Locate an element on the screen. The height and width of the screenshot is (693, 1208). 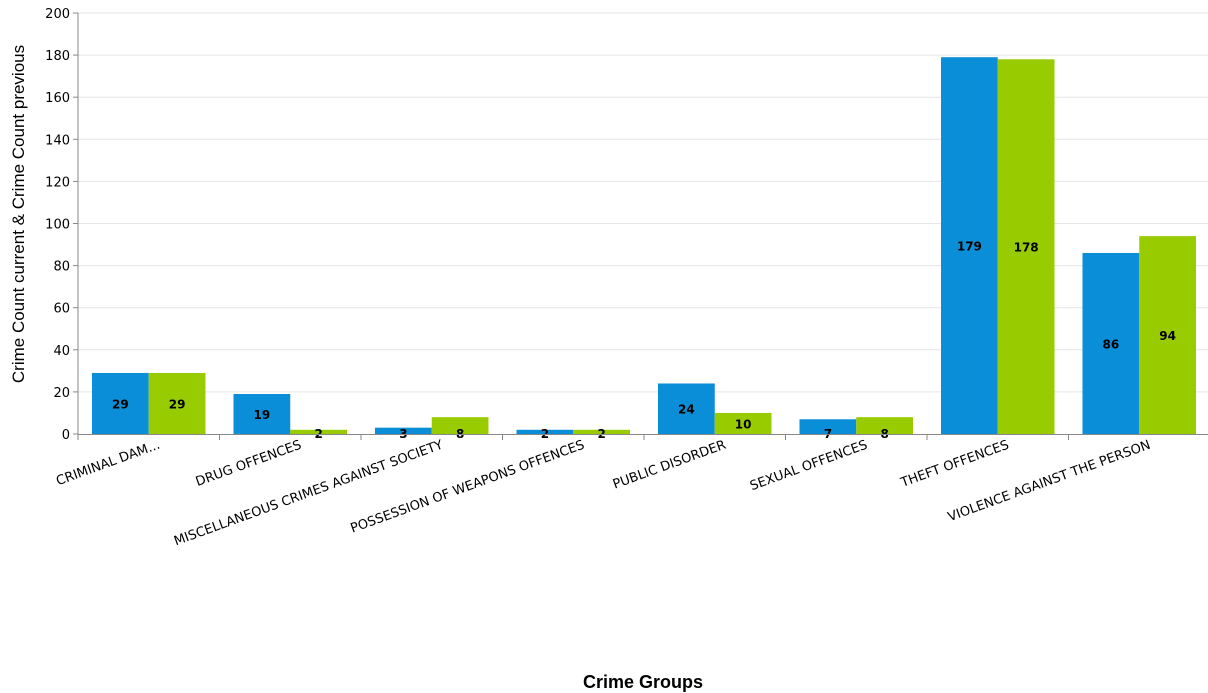
y-tick-label: 140 is located at coordinates (57, 140).